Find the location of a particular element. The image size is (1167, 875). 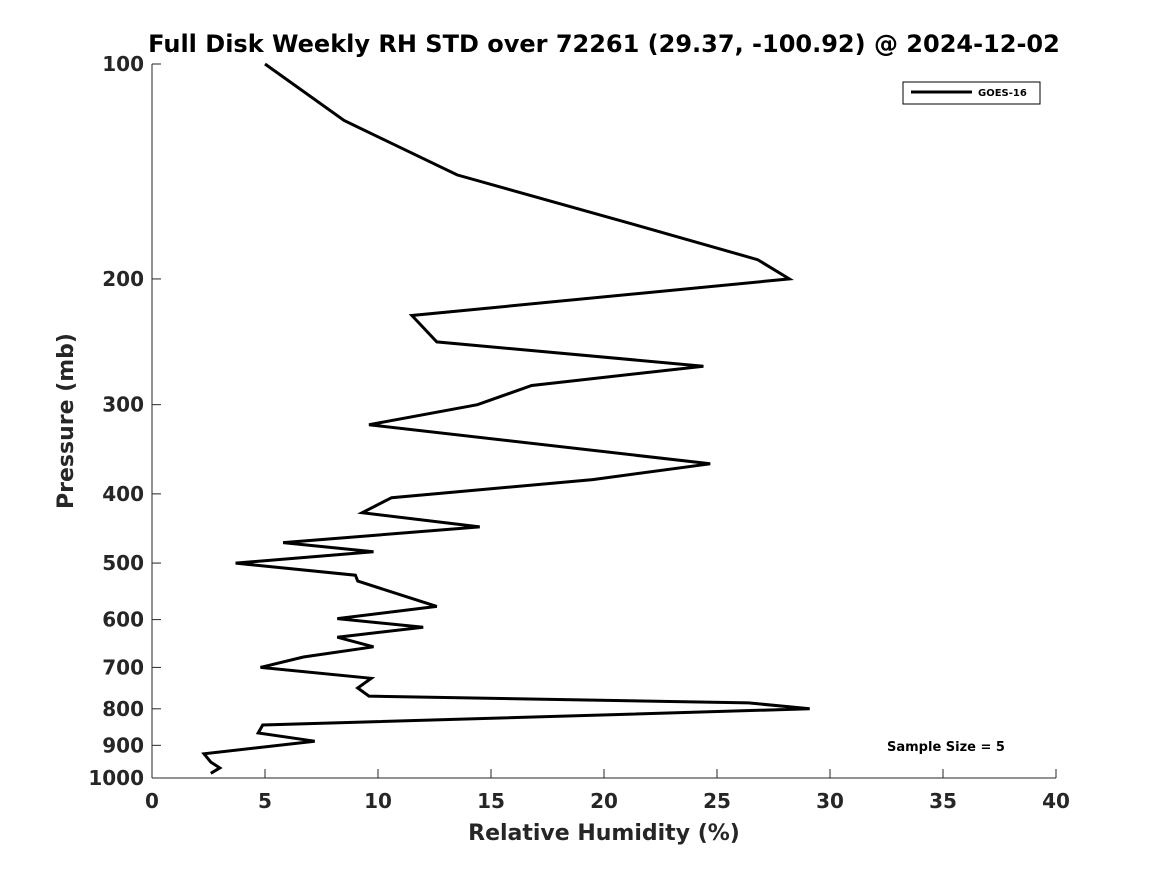

y-tick-label: 100 is located at coordinates (123, 64).